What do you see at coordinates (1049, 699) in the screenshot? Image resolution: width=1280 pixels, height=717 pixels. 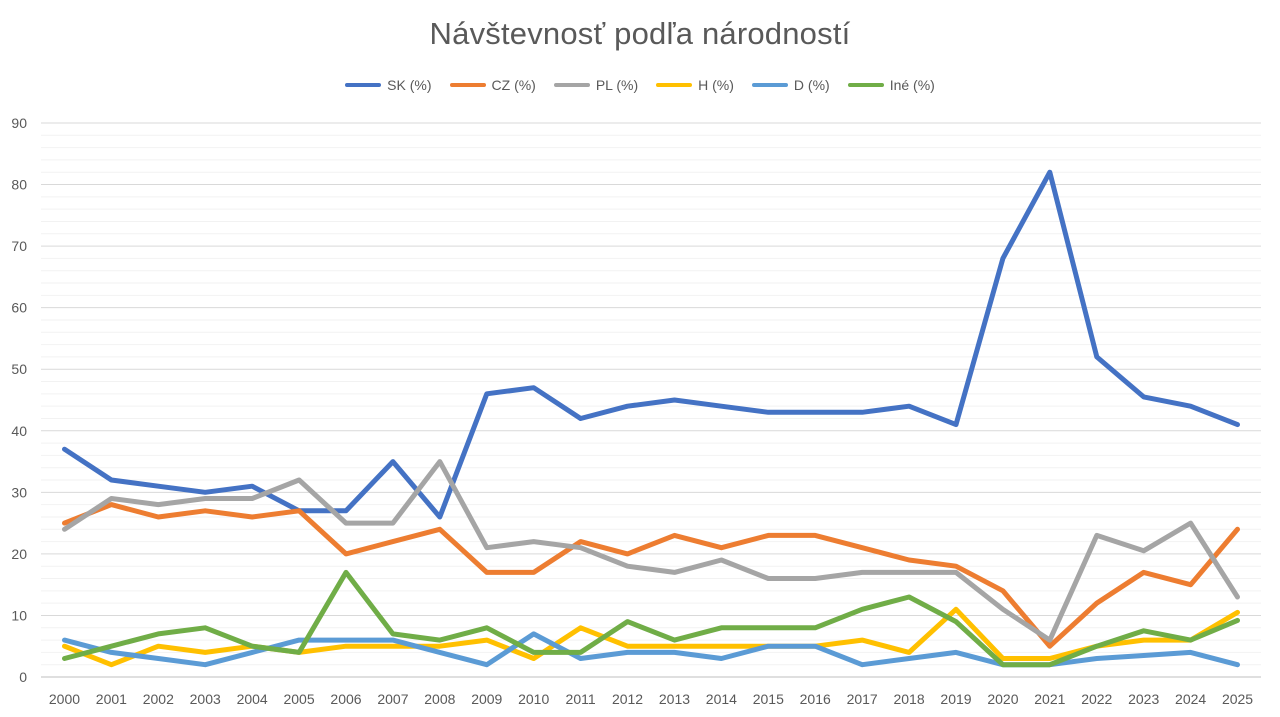 I see `x-tick-label: 2021` at bounding box center [1049, 699].